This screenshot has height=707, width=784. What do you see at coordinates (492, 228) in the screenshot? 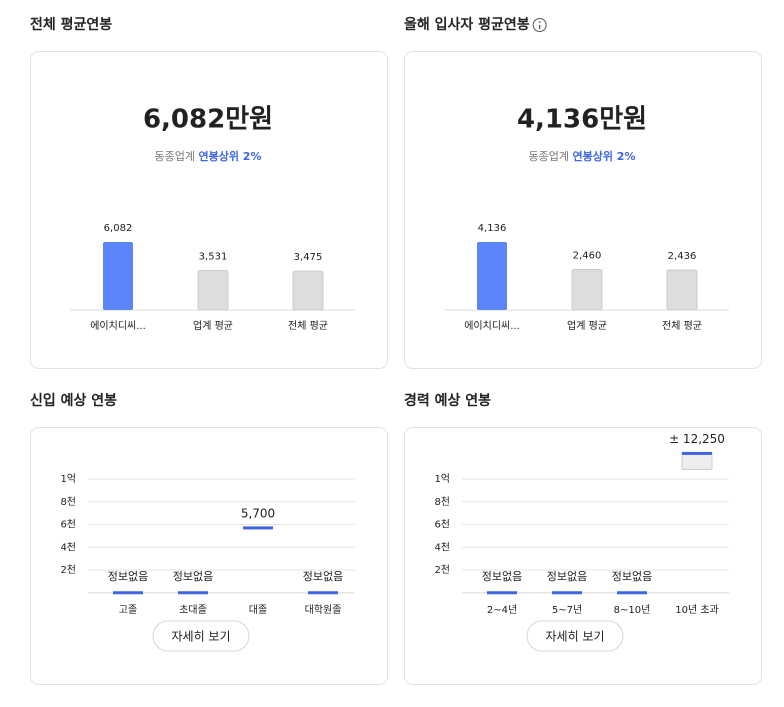
I see `value-label: 4,136` at bounding box center [492, 228].